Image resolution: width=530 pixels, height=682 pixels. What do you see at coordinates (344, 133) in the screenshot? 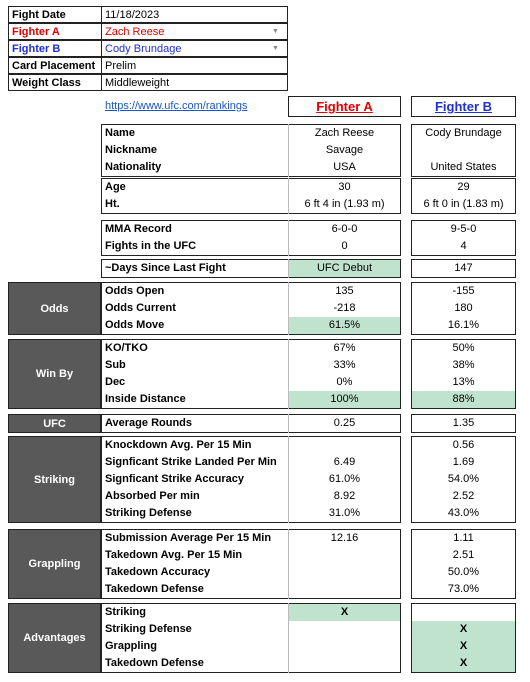
I see `fighter-a-value: Zach Reese` at bounding box center [344, 133].